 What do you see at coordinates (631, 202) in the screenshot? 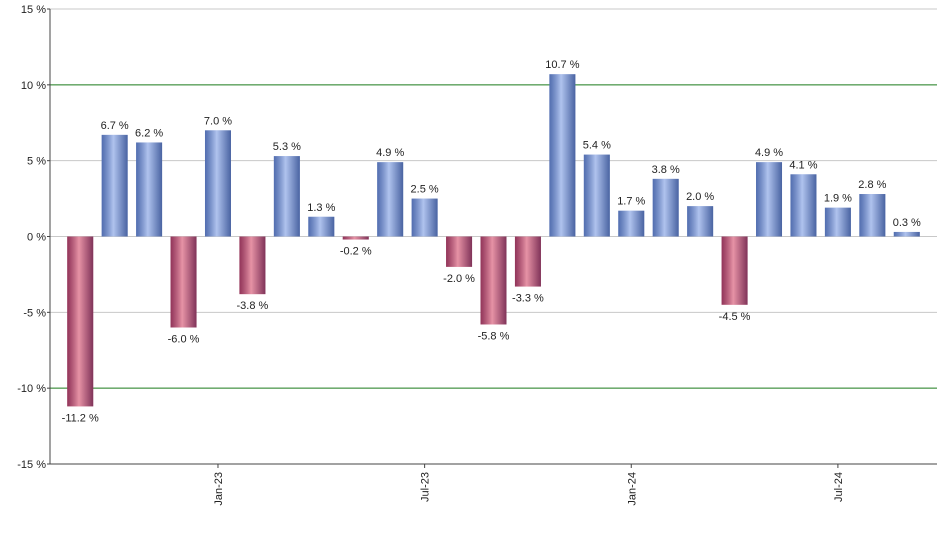
I see `value-label: 1.7 %` at bounding box center [631, 202].